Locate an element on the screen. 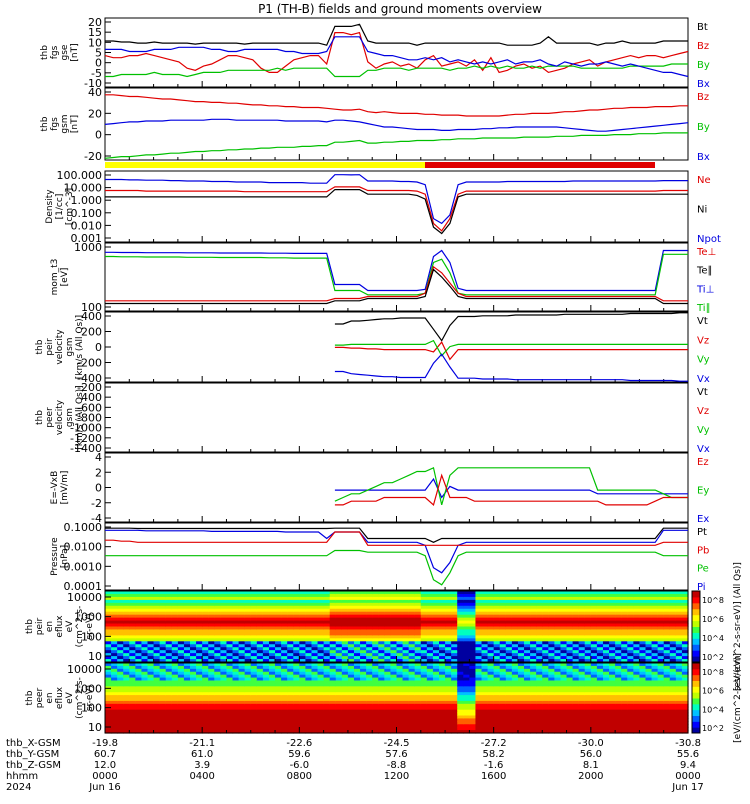 The width and height of the screenshot is (750, 804). y-tick-label: 0.0010 is located at coordinates (83, 566).